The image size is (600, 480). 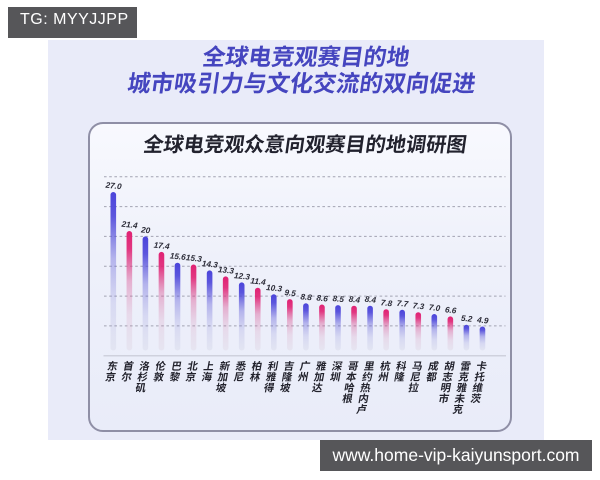 What do you see at coordinates (418, 306) in the screenshot?
I see `svg-text: 7.3` at bounding box center [418, 306].